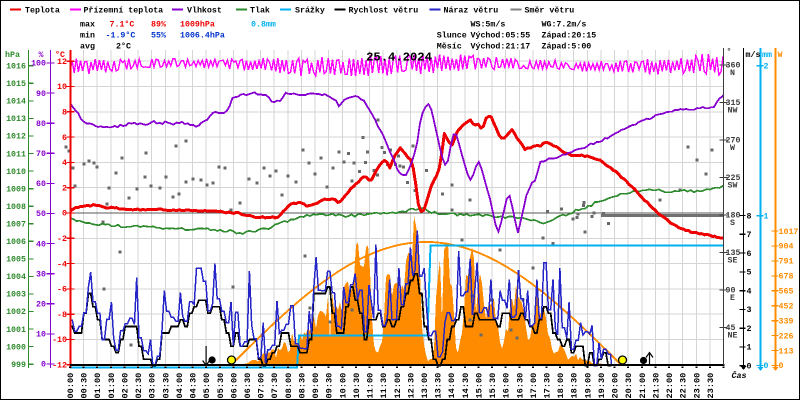 This screenshot has height=400, width=800. Describe the element at coordinates (411, 386) in the screenshot. I see `svg-text: 12:30` at that location.